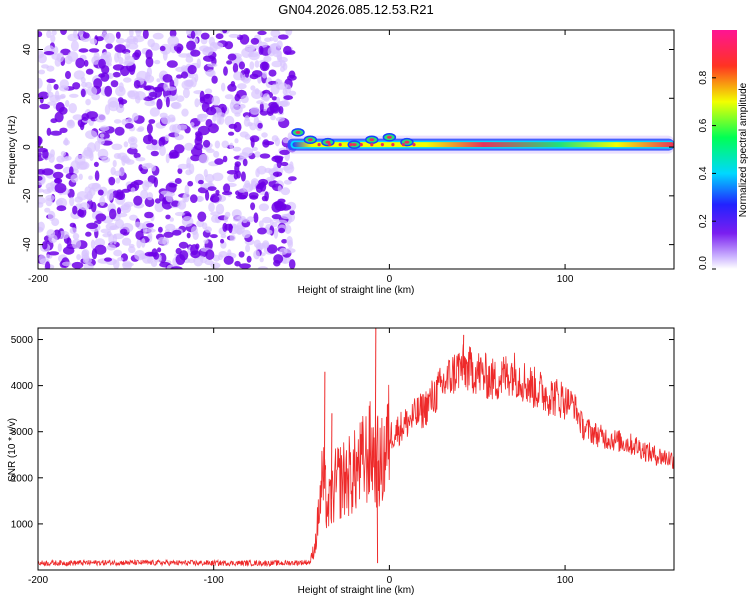 Image resolution: width=750 pixels, height=600 pixels. Describe the element at coordinates (480, 141) in the screenshot. I see `signal-band` at that location.